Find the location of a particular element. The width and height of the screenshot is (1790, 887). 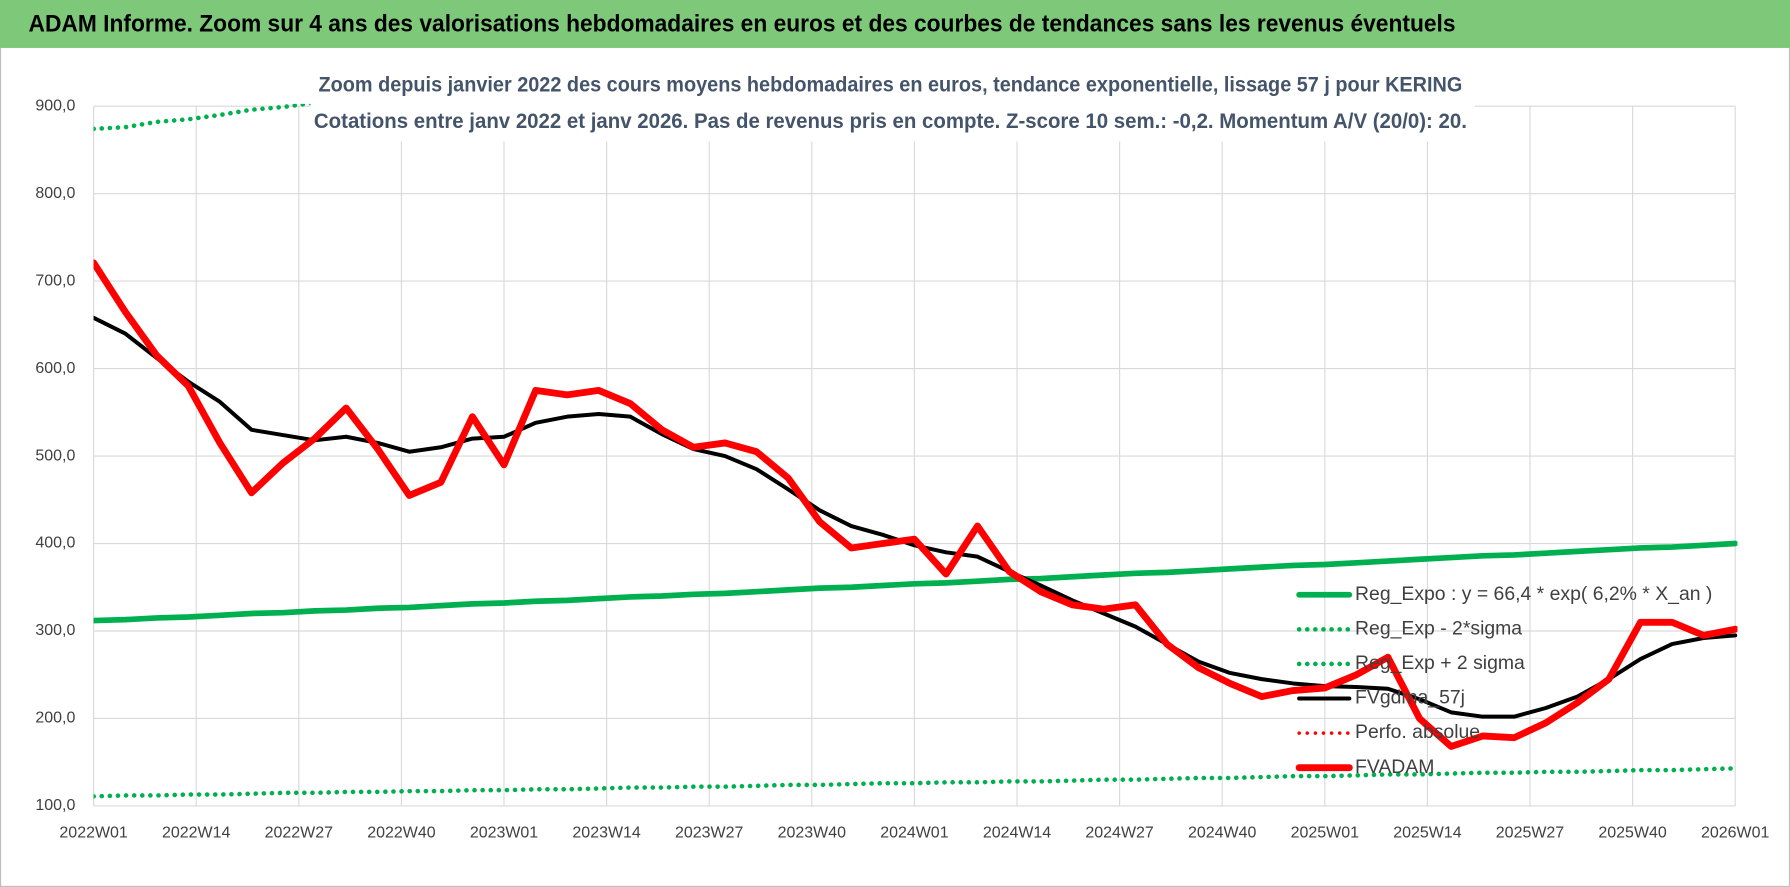

y-tick-label: 600,0 is located at coordinates (55, 368).